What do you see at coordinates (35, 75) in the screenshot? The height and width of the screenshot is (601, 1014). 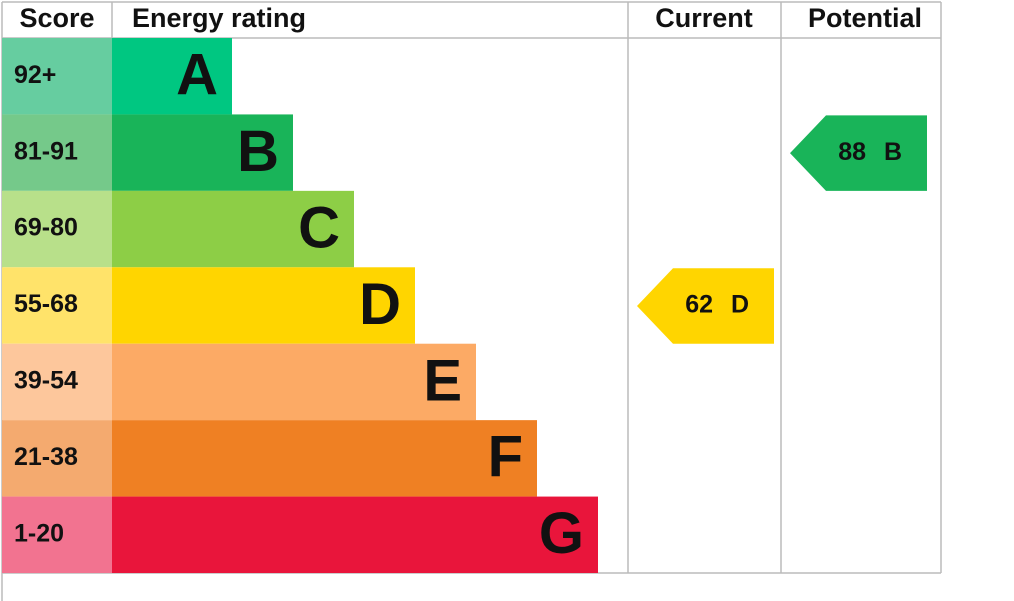 I see `score-label: 92+` at bounding box center [35, 75].